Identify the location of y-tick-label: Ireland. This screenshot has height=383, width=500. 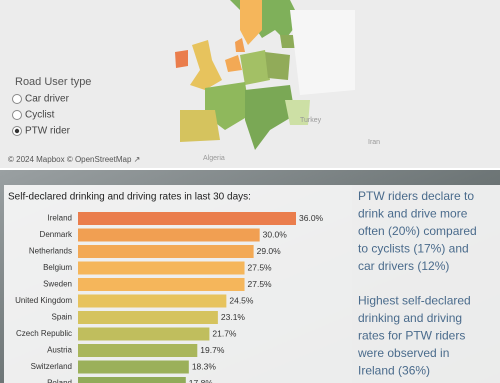
(60, 218).